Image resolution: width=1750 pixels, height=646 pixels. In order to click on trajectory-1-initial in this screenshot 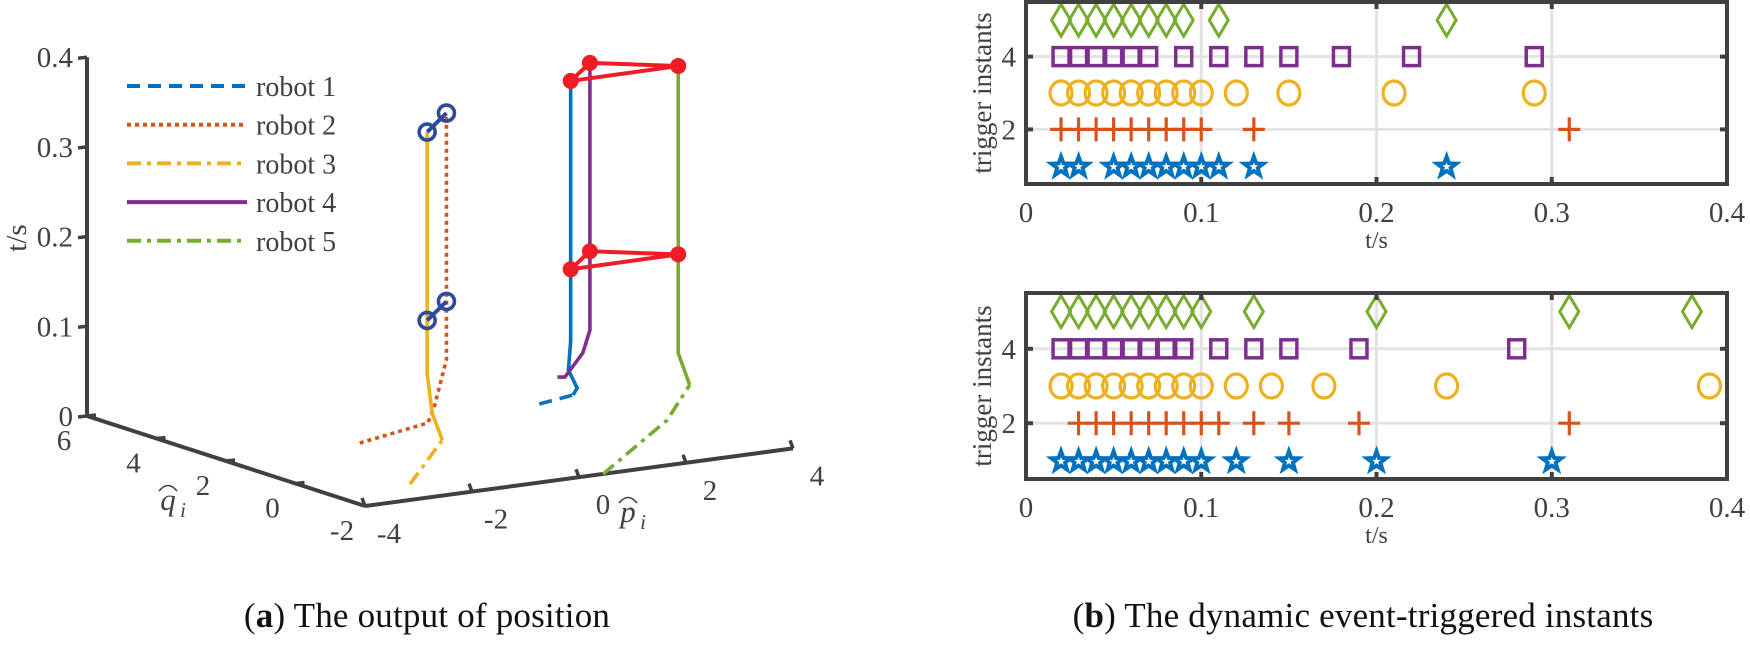, I will do `click(556, 399)`.